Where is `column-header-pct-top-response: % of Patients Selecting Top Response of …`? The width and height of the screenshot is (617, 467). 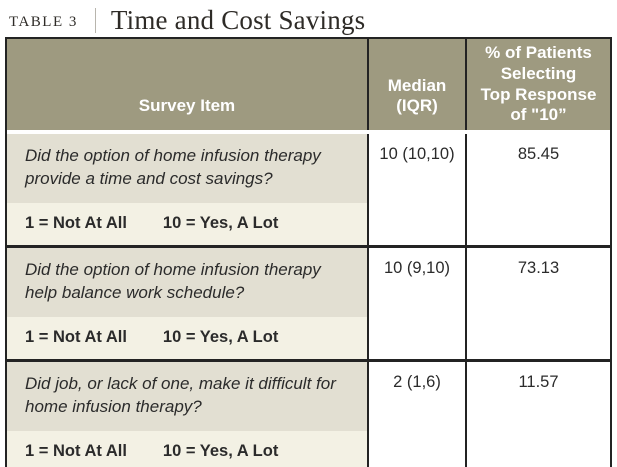
column-header-pct-top-response: % of Patients Selecting Top Response of … is located at coordinates (537, 84).